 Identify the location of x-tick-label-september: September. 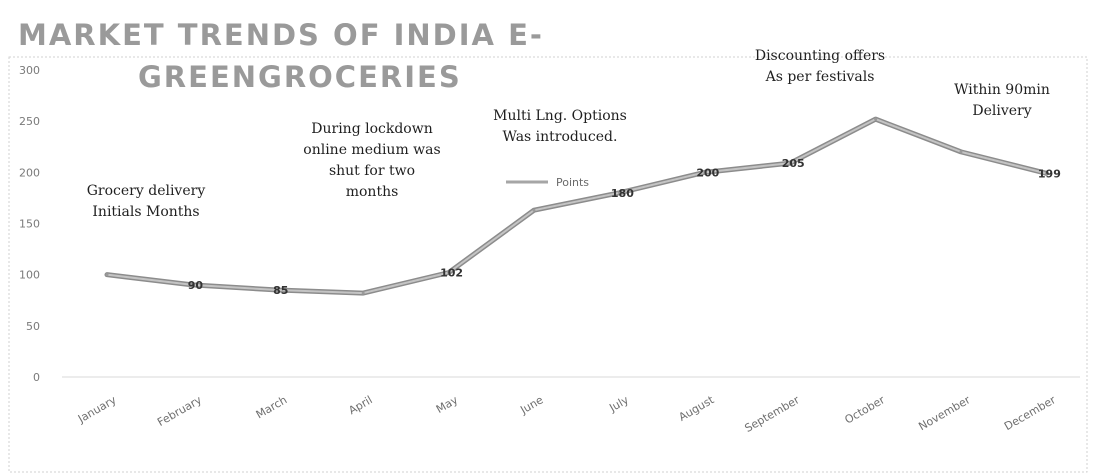
(773, 414).